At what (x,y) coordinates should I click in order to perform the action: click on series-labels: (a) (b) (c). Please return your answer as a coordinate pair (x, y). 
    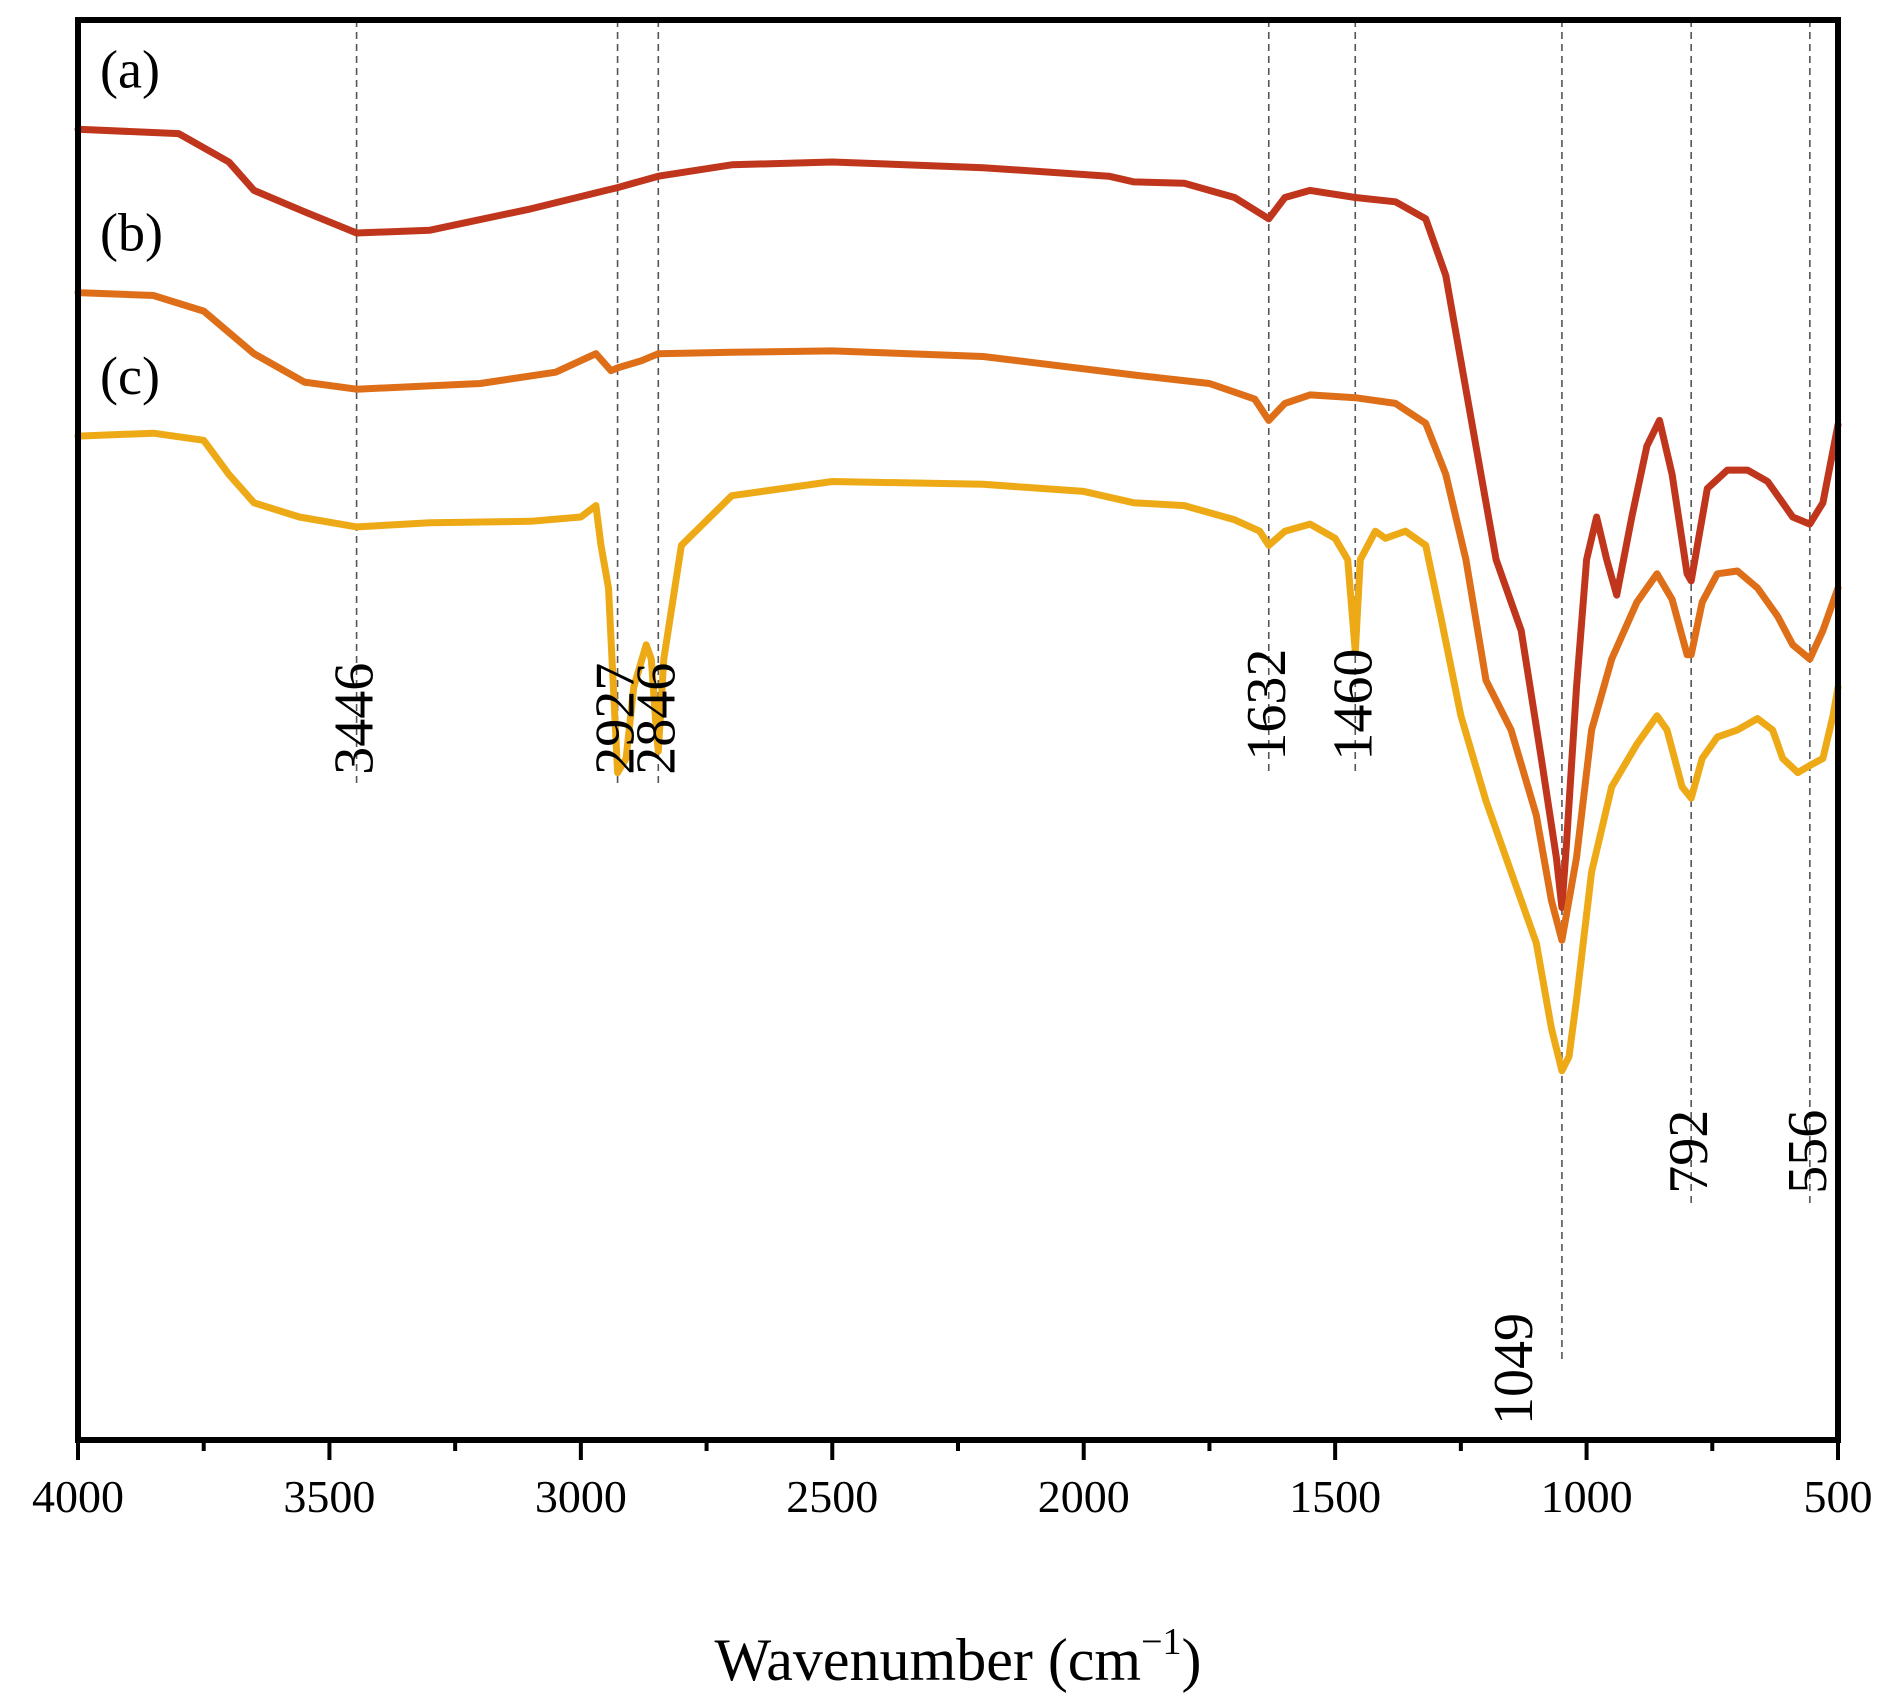
    Looking at the image, I should click on (131, 222).